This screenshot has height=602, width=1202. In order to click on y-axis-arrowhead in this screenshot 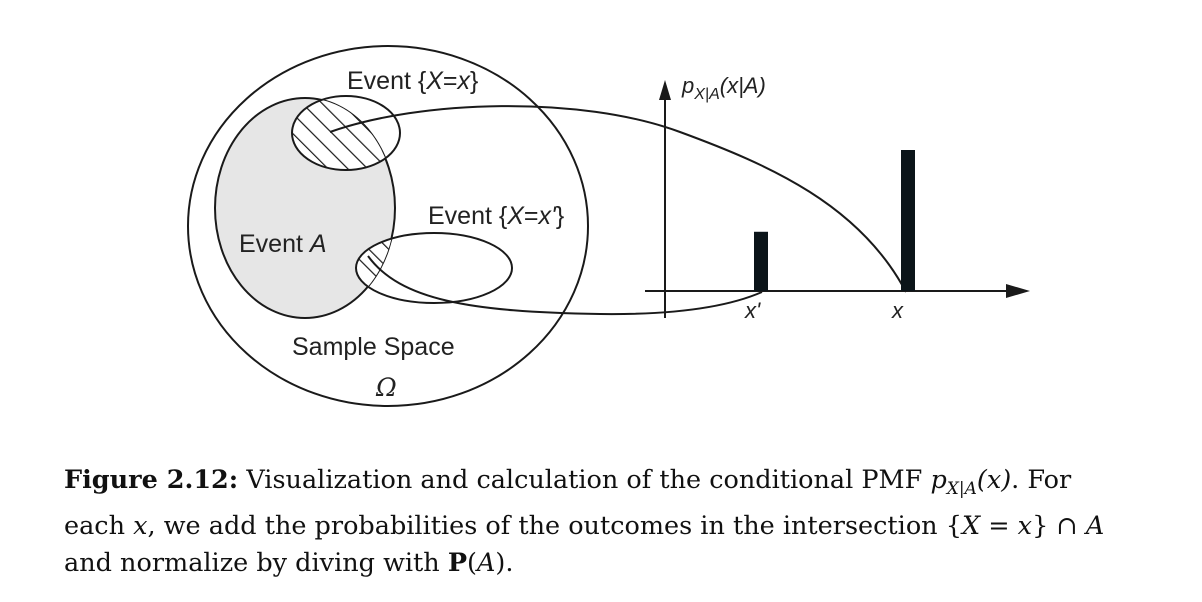, I will do `click(665, 90)`.